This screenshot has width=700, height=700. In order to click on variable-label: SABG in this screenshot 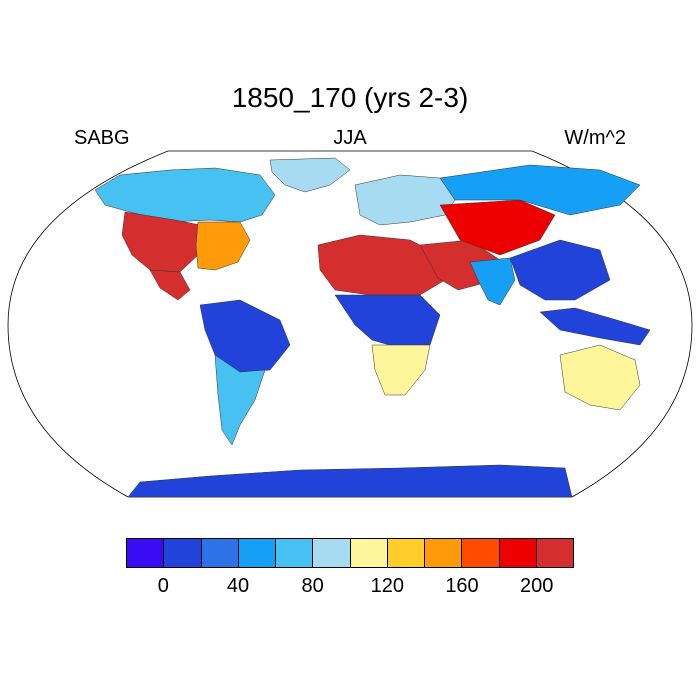, I will do `click(102, 138)`.